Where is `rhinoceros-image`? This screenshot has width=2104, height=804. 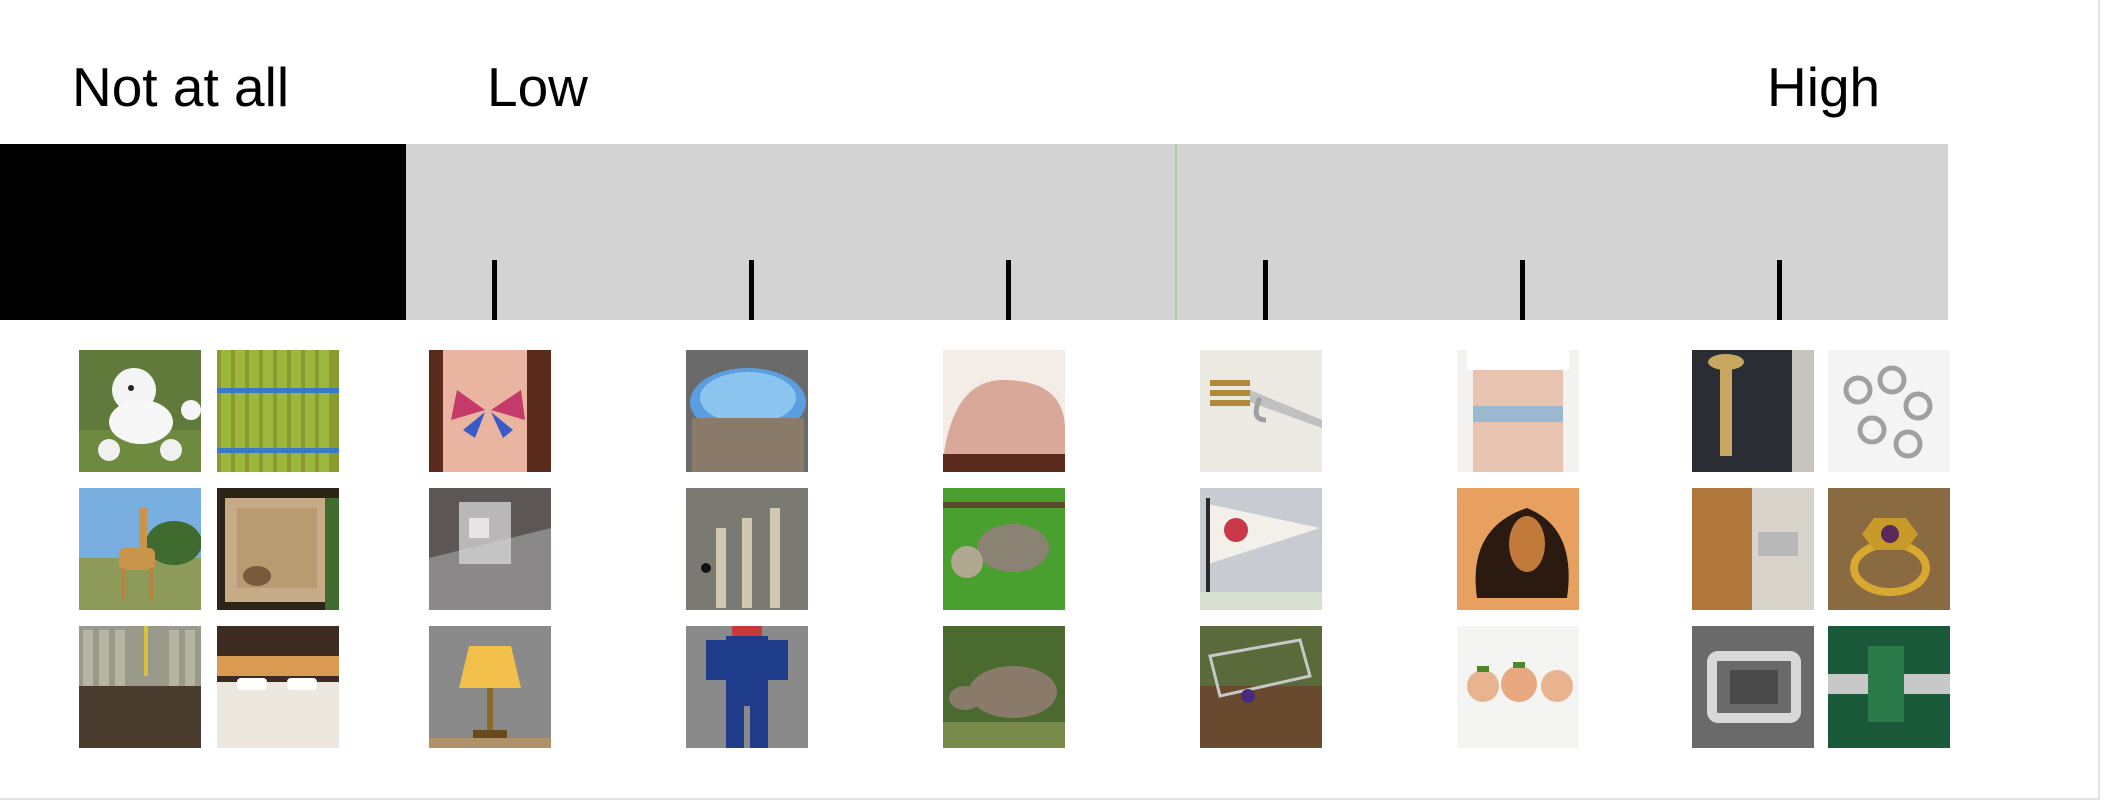 rhinoceros-image is located at coordinates (1004, 687).